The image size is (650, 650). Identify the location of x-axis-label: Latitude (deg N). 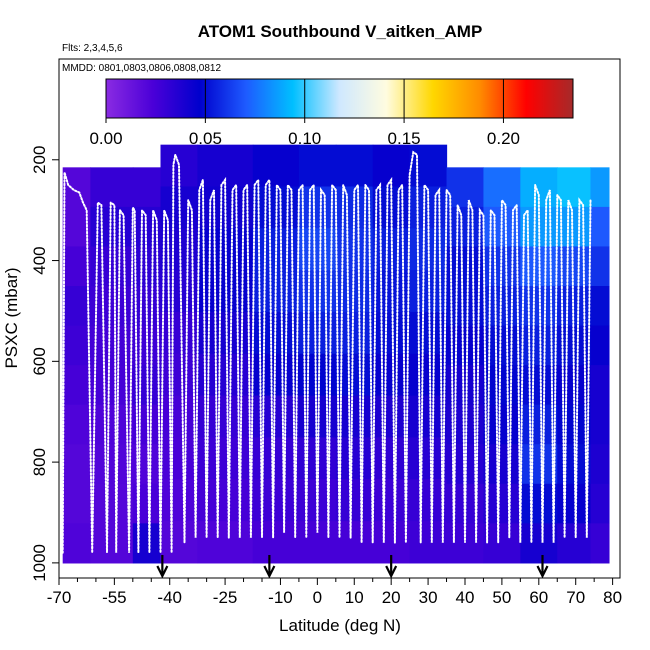
(340, 625).